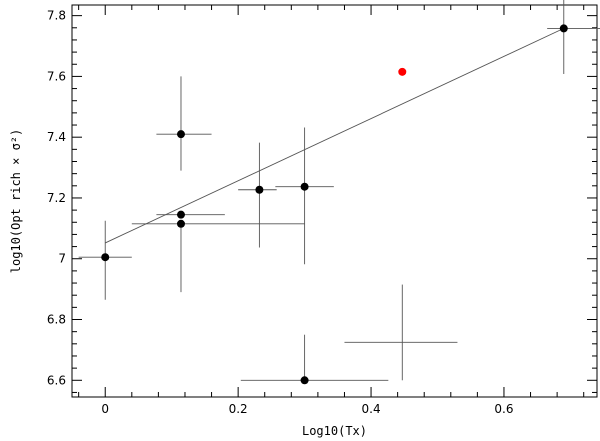  I want to click on x-tick-label: 0, so click(105, 409).